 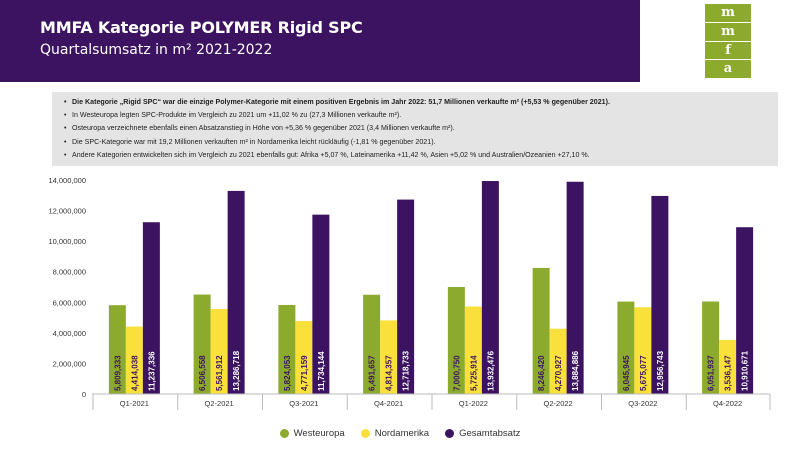 I want to click on data-label: 8,246,420, so click(x=541, y=373).